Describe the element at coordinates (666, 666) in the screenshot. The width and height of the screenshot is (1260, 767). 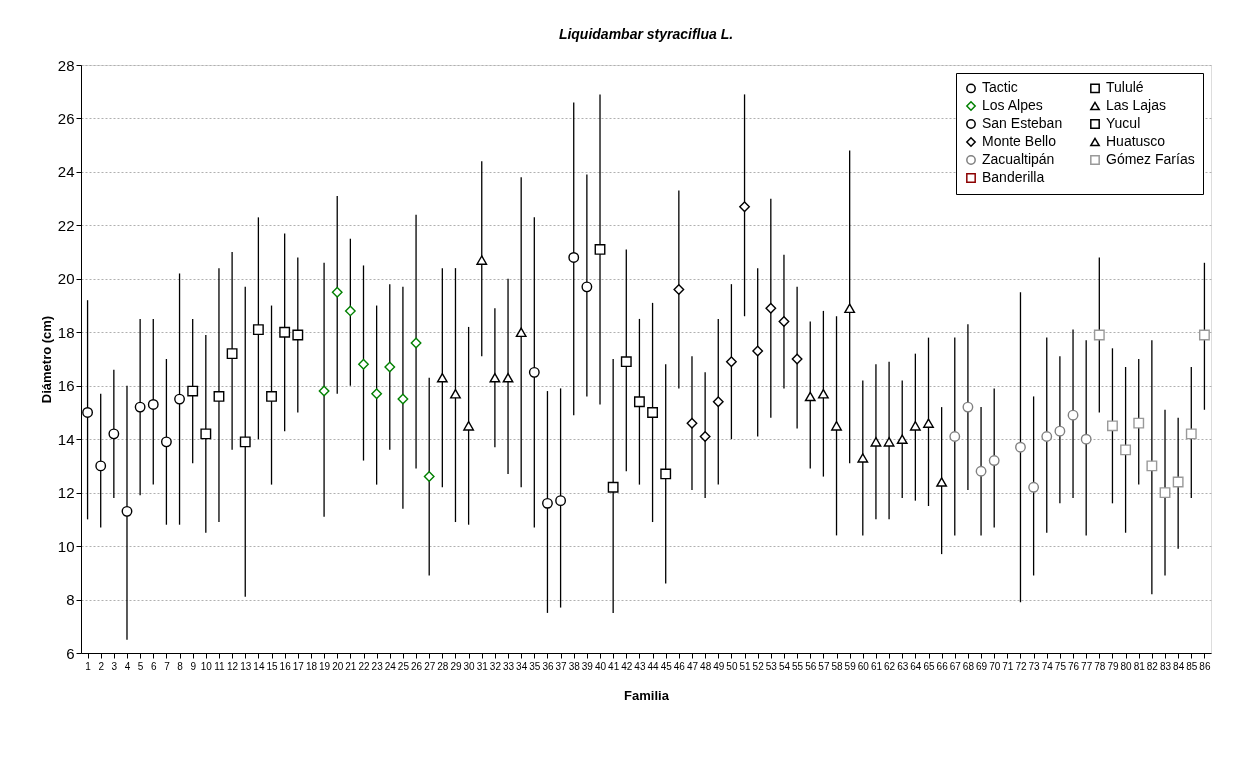
I see `x-tick-label: 45` at that location.